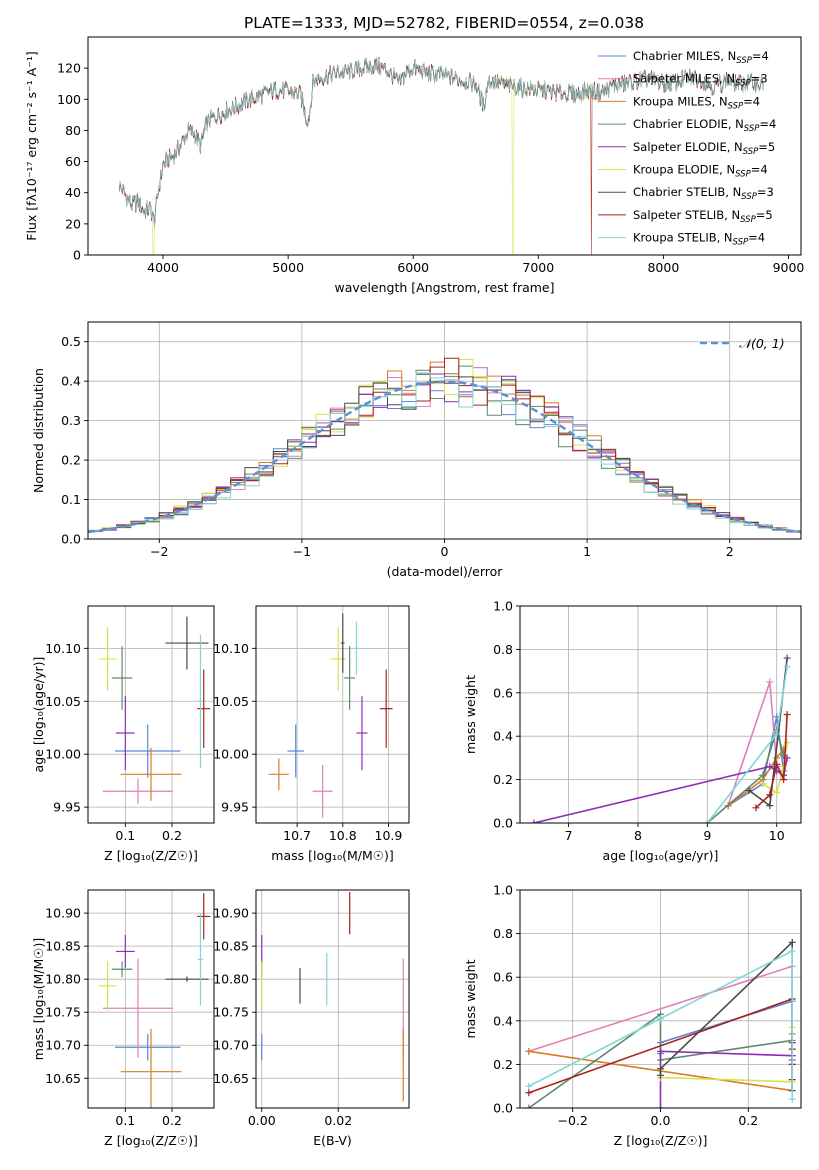 The width and height of the screenshot is (819, 1170). I want to click on x-tick-label: 5000, so click(288, 267).